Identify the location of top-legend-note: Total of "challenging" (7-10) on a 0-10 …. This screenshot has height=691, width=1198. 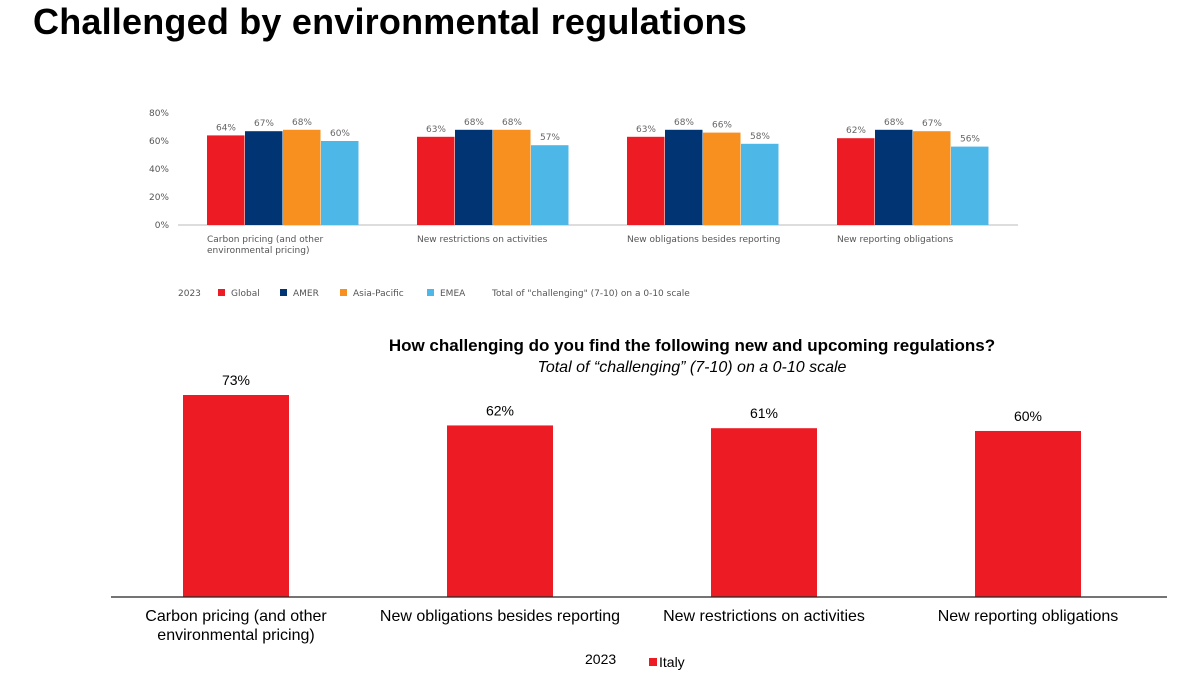
(590, 294).